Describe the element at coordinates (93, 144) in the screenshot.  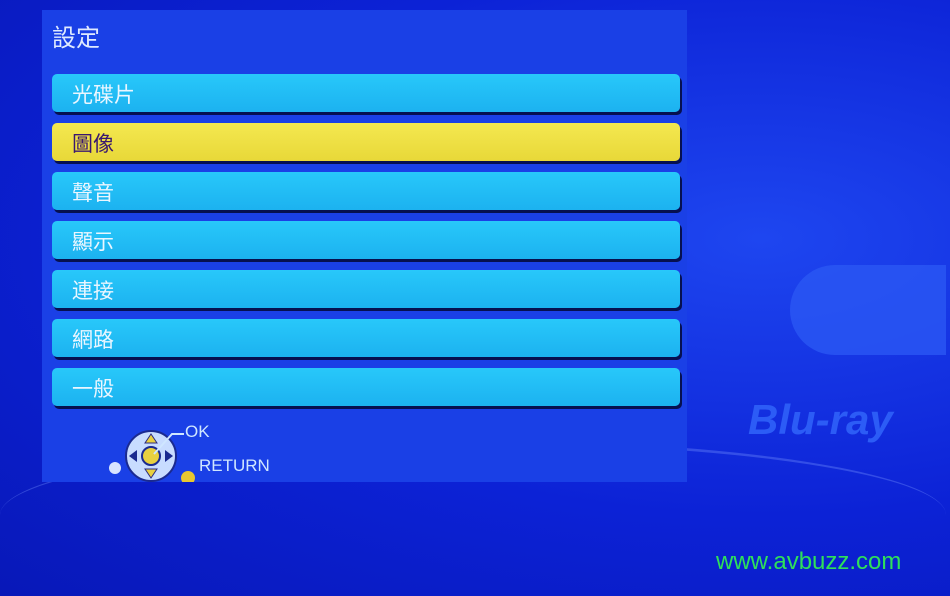
I see `menu-item-label: 圖像` at that location.